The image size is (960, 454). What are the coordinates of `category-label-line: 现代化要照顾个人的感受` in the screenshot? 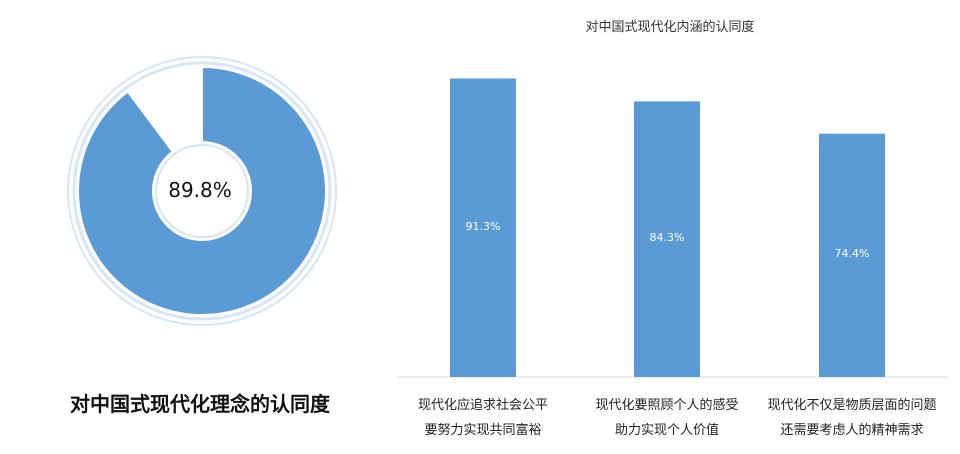 It's located at (667, 405).